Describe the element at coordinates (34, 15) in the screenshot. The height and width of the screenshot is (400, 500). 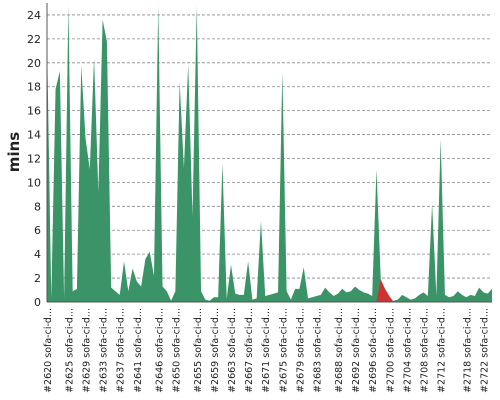
I see `y-tick-label: 24` at that location.